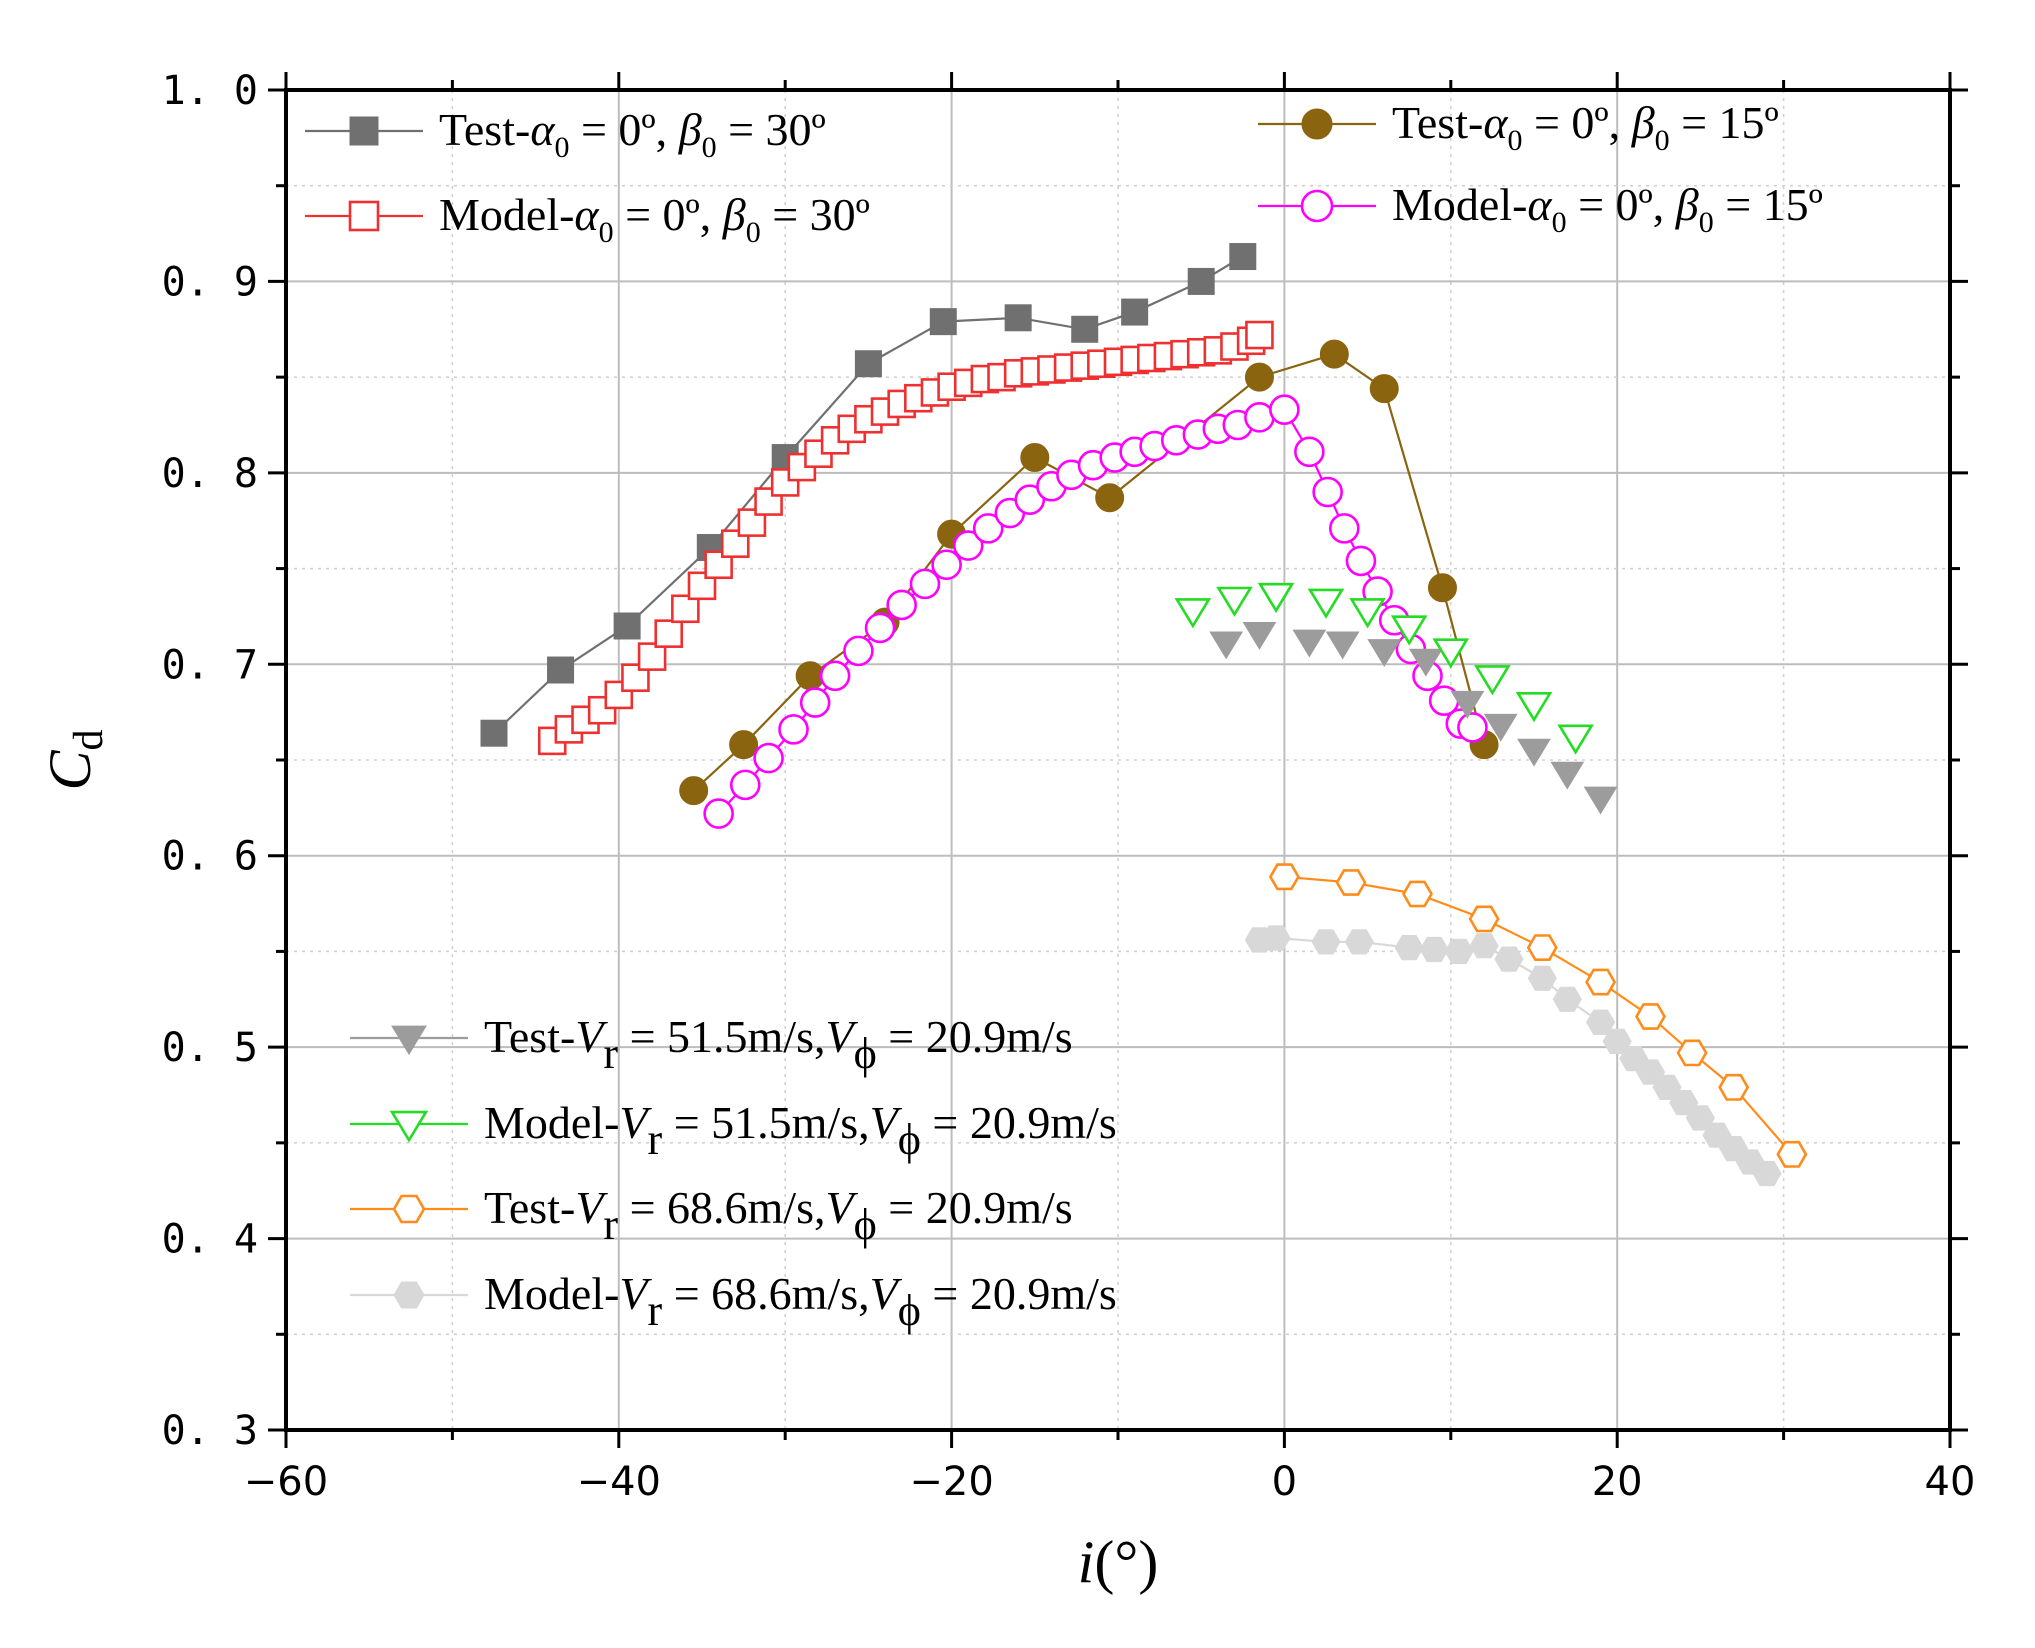  Describe the element at coordinates (619, 1482) in the screenshot. I see `x-tick-label: −40` at that location.